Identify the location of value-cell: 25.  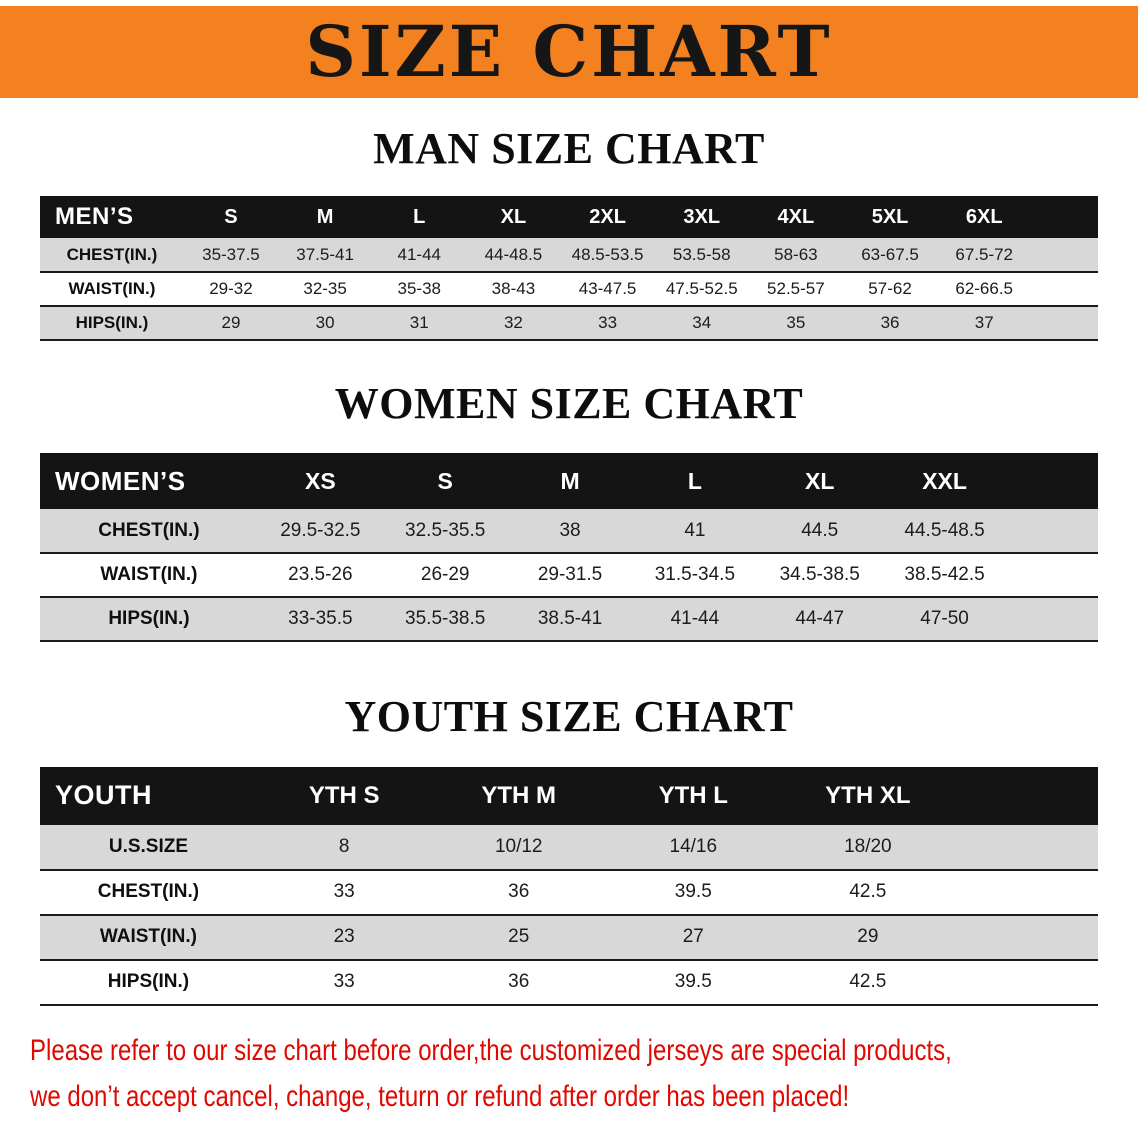
(519, 937).